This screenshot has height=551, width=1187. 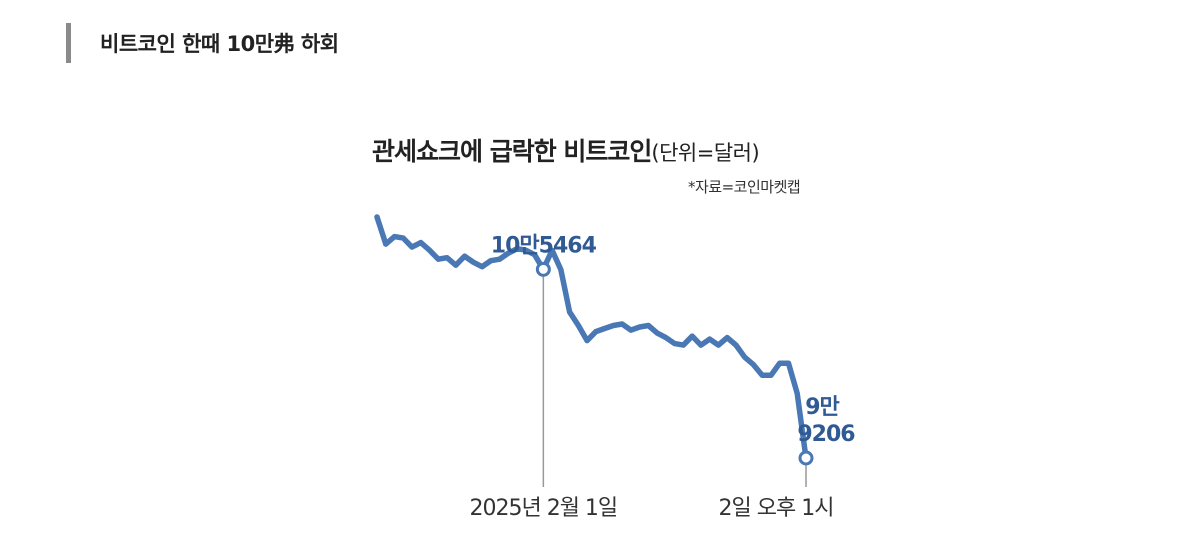 What do you see at coordinates (68, 43) in the screenshot?
I see `heading-accent-bar` at bounding box center [68, 43].